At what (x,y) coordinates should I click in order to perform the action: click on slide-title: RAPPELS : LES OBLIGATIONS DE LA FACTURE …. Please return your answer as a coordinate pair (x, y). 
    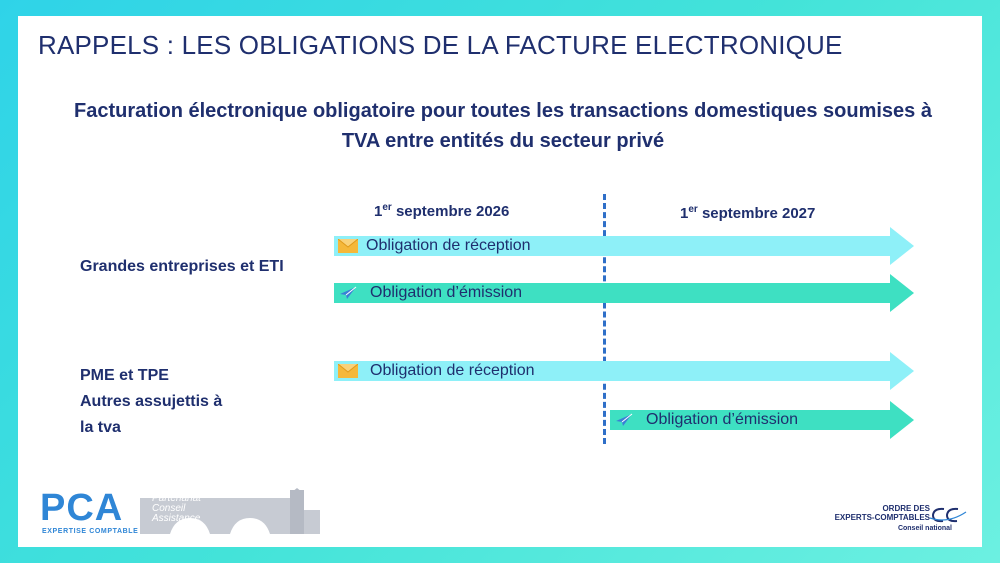
    Looking at the image, I should click on (440, 45).